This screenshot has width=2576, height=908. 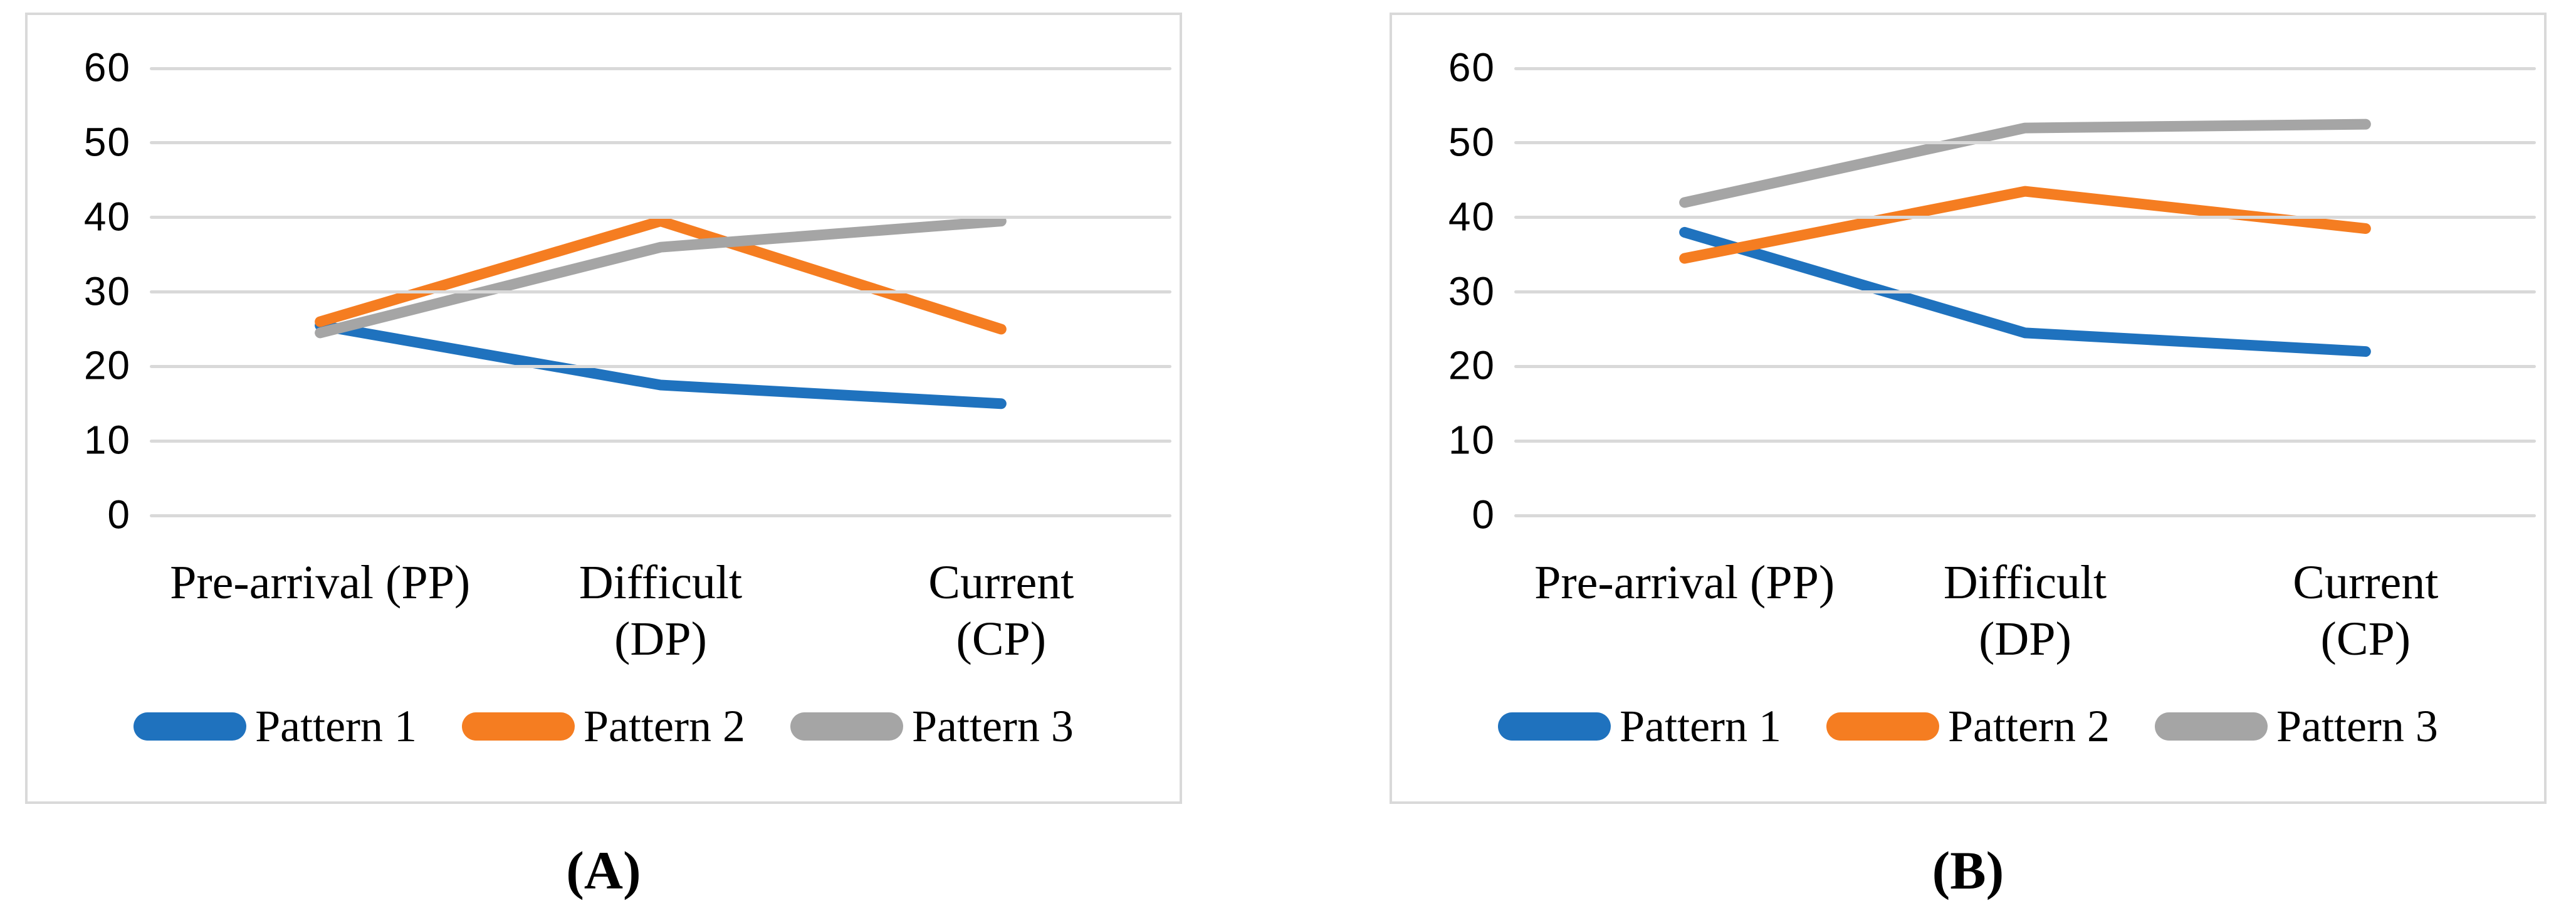 What do you see at coordinates (603, 870) in the screenshot?
I see `panel-caption-a: (A)` at bounding box center [603, 870].